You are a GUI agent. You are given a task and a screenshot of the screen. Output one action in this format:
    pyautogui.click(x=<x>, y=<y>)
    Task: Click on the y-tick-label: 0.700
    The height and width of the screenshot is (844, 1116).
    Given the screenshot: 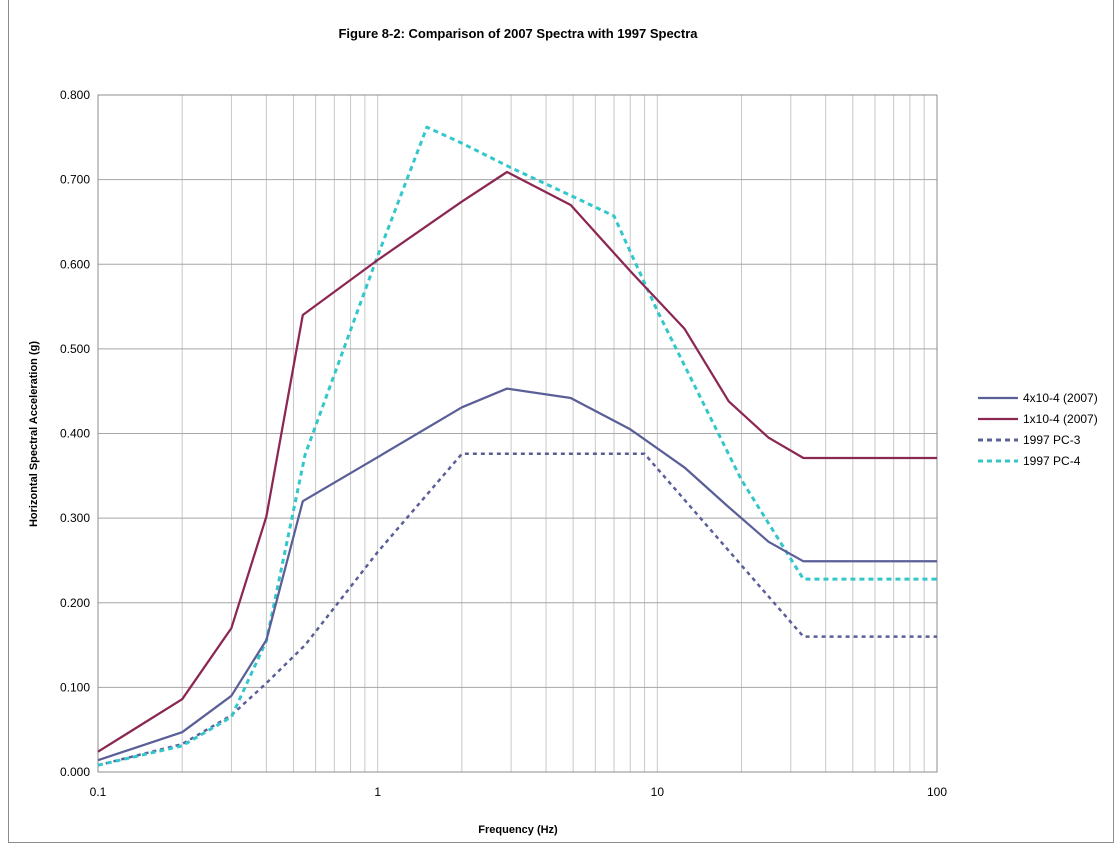 What is the action you would take?
    pyautogui.click(x=75, y=180)
    